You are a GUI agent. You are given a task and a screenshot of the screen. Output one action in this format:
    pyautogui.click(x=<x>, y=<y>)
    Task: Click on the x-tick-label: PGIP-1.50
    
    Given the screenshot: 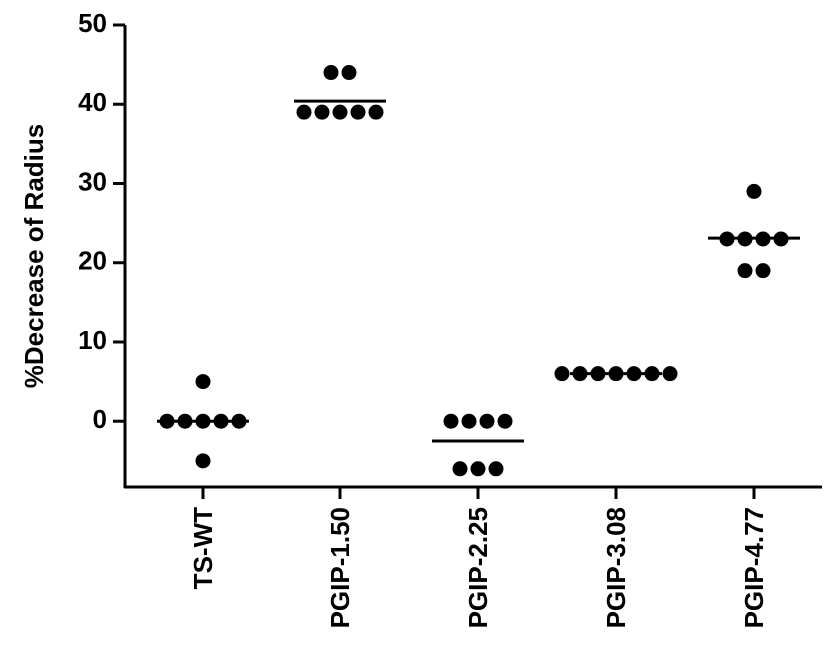 What is the action you would take?
    pyautogui.click(x=340, y=567)
    